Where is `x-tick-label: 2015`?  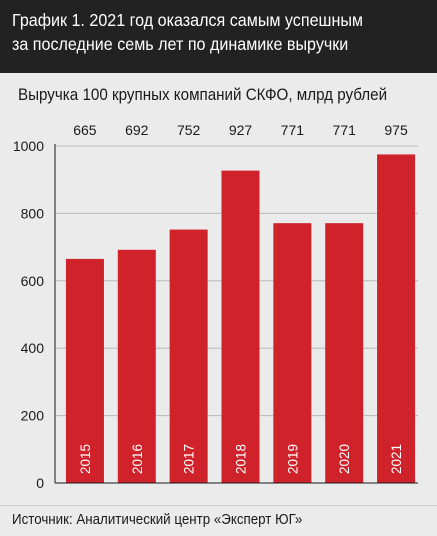
x-tick-label: 2015 is located at coordinates (85, 459).